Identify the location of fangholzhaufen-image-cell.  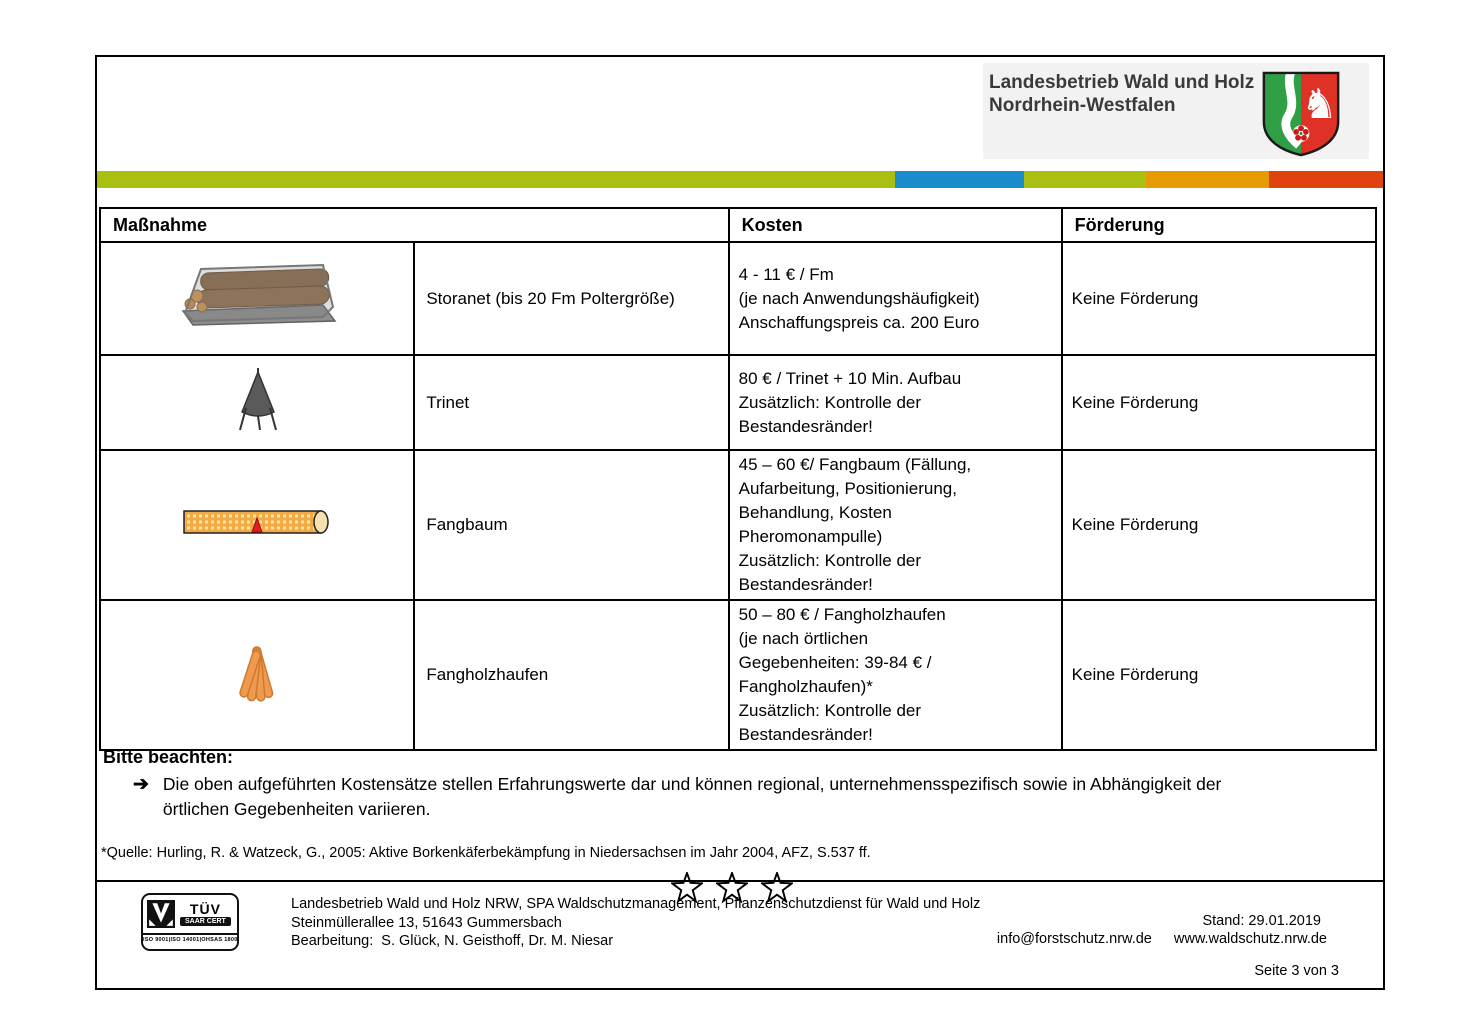
(257, 675).